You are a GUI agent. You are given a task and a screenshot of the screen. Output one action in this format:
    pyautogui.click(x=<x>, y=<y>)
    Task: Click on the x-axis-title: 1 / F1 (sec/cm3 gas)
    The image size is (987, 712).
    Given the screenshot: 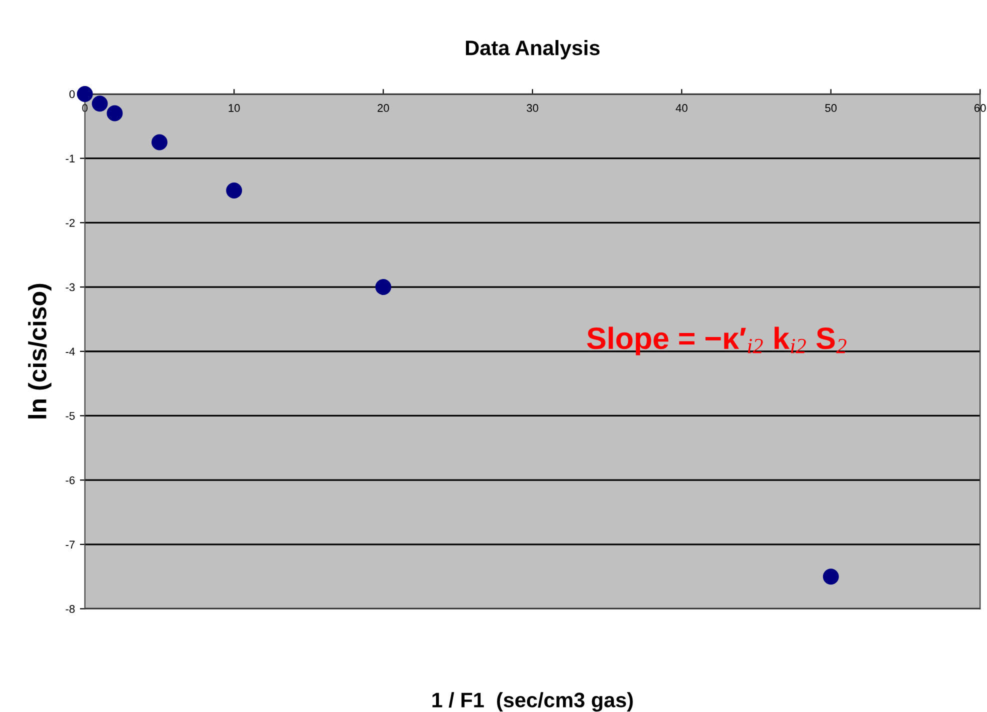 What is the action you would take?
    pyautogui.click(x=532, y=702)
    